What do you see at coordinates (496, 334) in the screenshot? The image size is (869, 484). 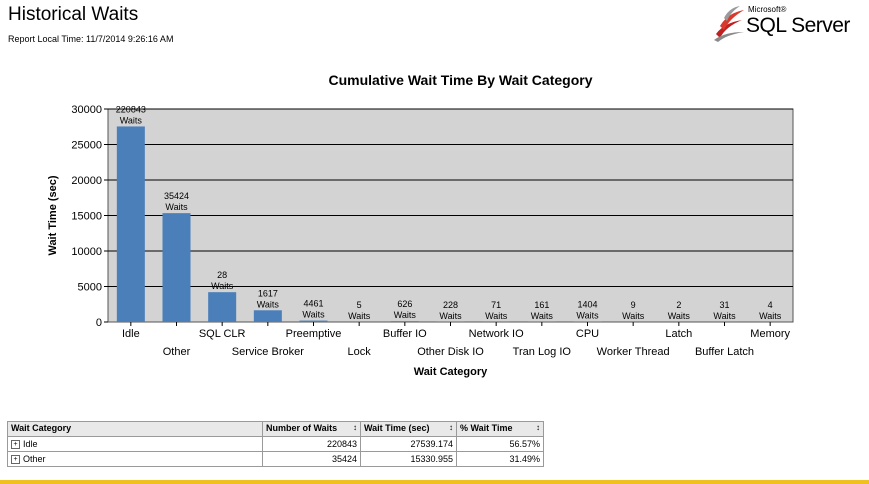 I see `x-tick-label: Network IO` at bounding box center [496, 334].